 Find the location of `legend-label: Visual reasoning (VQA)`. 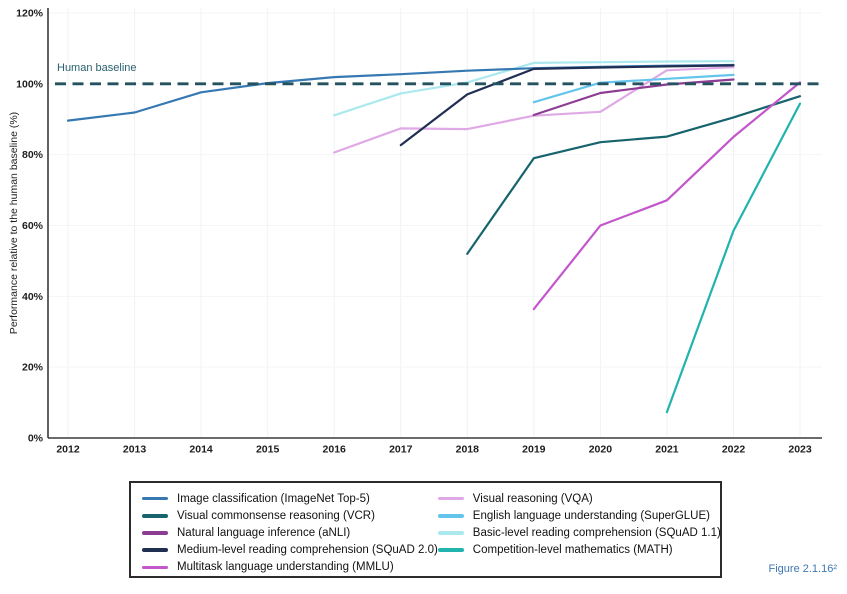

legend-label: Visual reasoning (VQA) is located at coordinates (532, 498).